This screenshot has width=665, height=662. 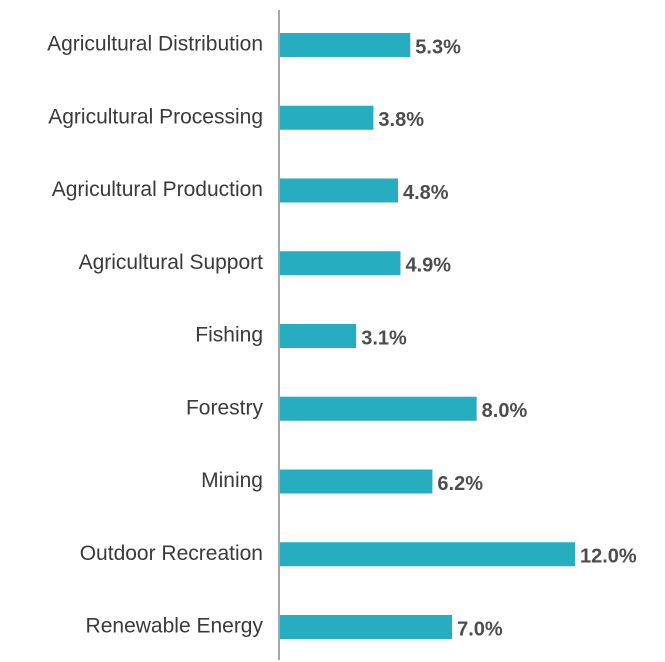 What do you see at coordinates (232, 480) in the screenshot?
I see `category-label: Mining` at bounding box center [232, 480].